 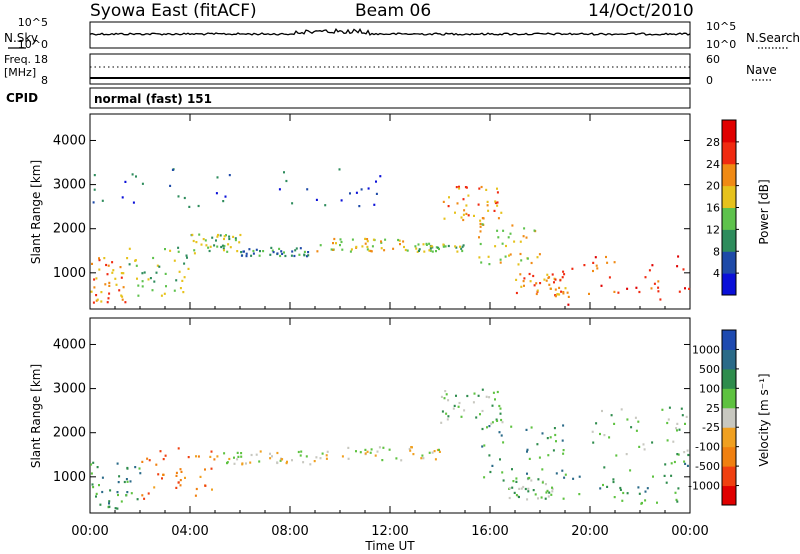 What do you see at coordinates (713, 142) in the screenshot?
I see `colorbar-tick-label: 28` at bounding box center [713, 142].